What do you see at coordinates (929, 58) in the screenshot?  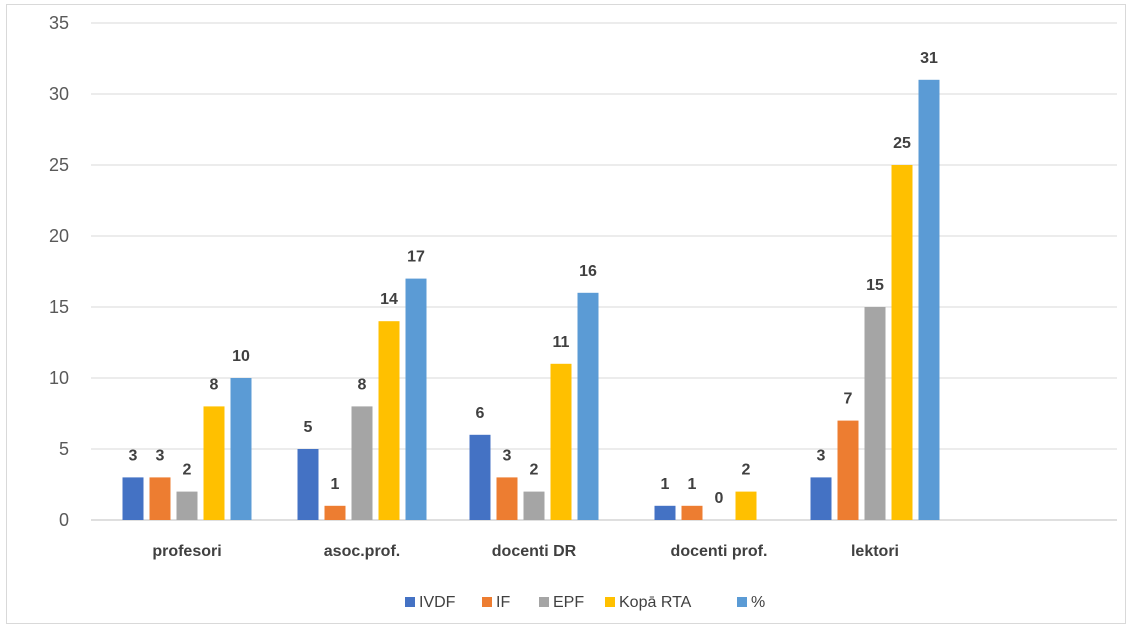 I see `data-label: 31` at bounding box center [929, 58].